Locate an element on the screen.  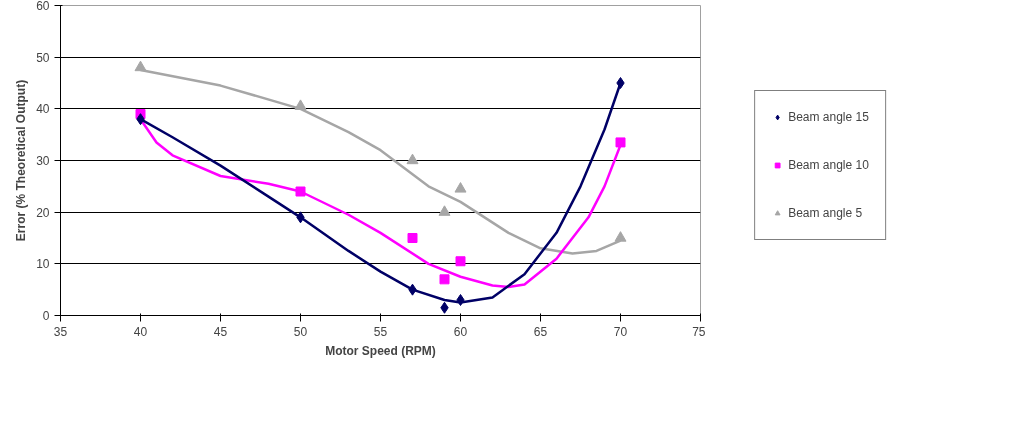
x-tick-label: 45 is located at coordinates (220, 331).